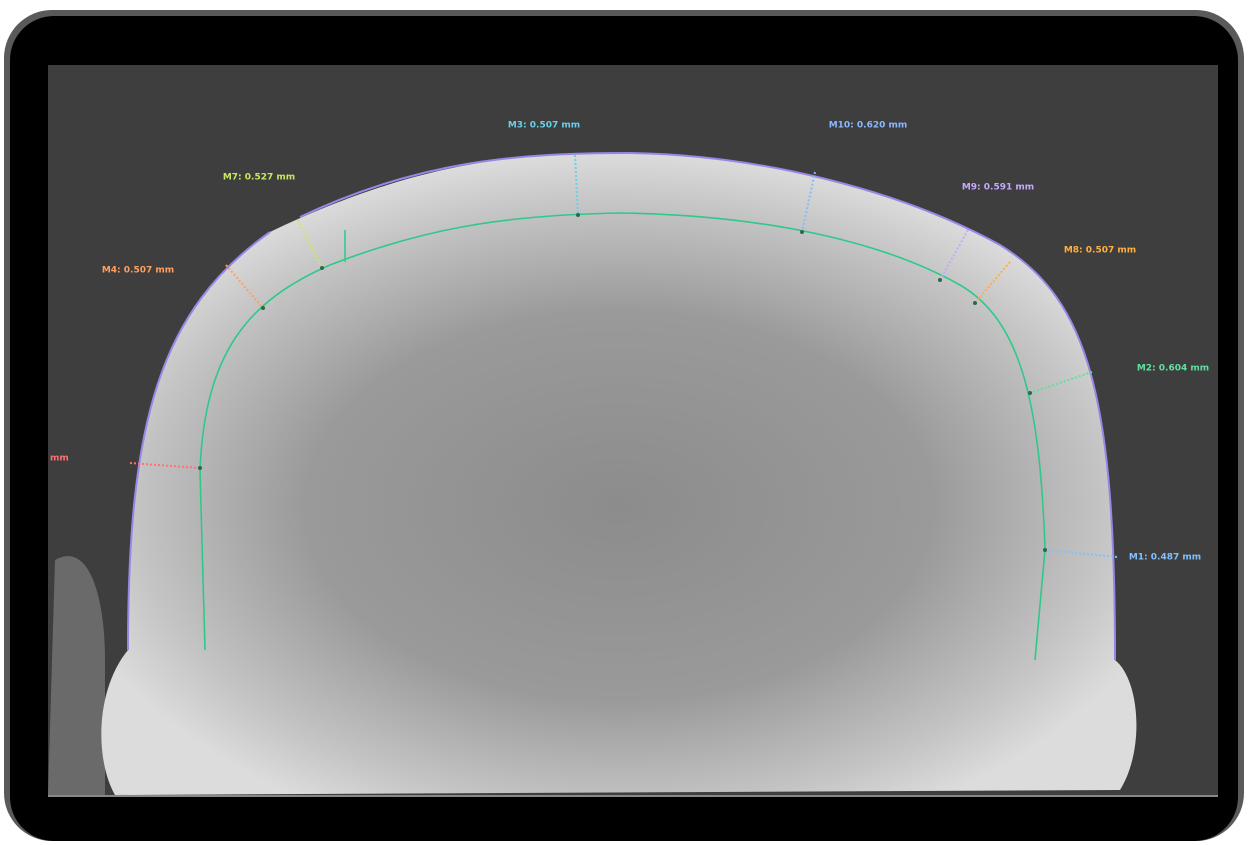 This screenshot has width=1248, height=845. Describe the element at coordinates (1100, 251) in the screenshot. I see `measure-label: M8: 0.507 mm` at that location.